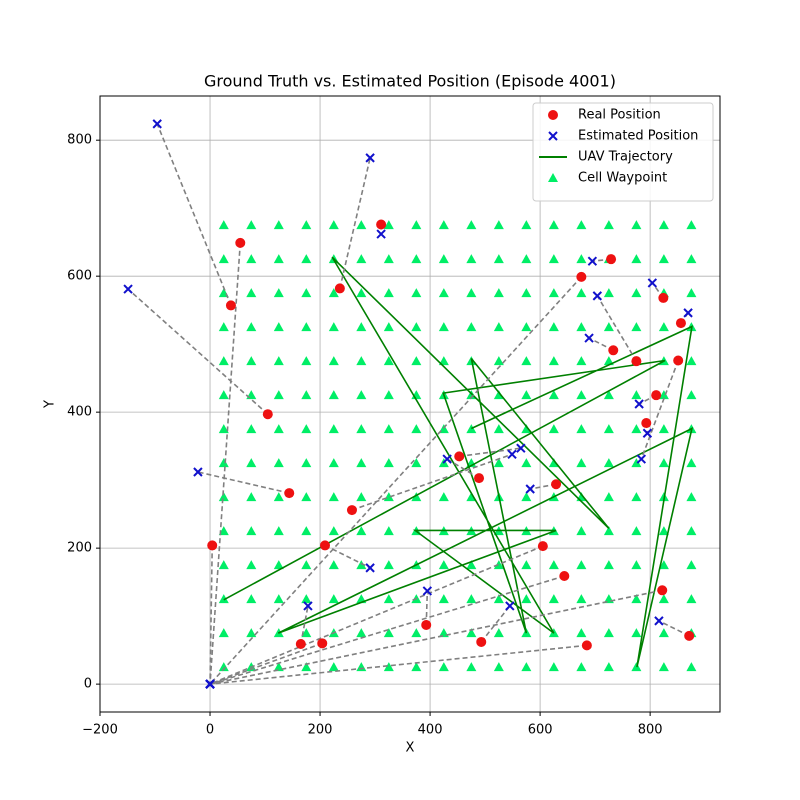 Image resolution: width=800 pixels, height=800 pixels. I want to click on x-tick-label: 0, so click(210, 730).